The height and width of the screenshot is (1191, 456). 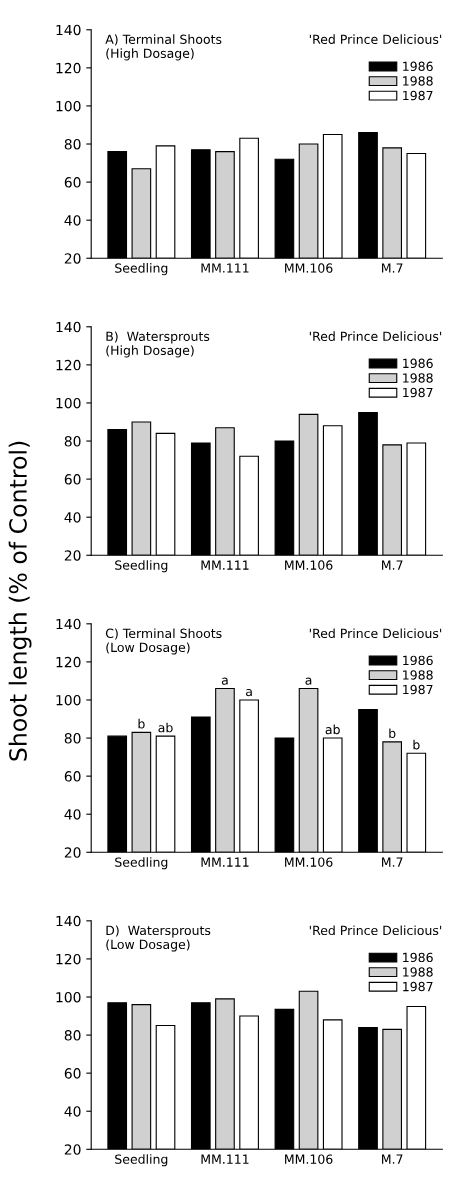 I want to click on y-axis-title: Shoot length (% of Control), so click(x=20, y=601).